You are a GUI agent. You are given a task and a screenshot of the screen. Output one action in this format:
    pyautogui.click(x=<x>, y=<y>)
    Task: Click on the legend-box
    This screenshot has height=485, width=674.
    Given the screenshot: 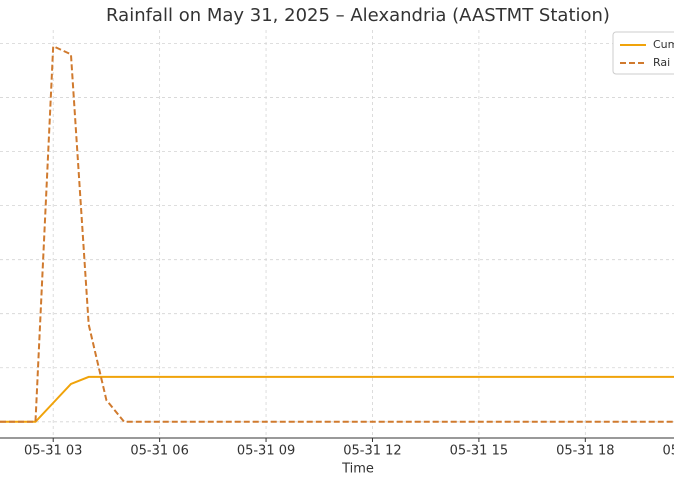 What is the action you would take?
    pyautogui.click(x=643, y=53)
    